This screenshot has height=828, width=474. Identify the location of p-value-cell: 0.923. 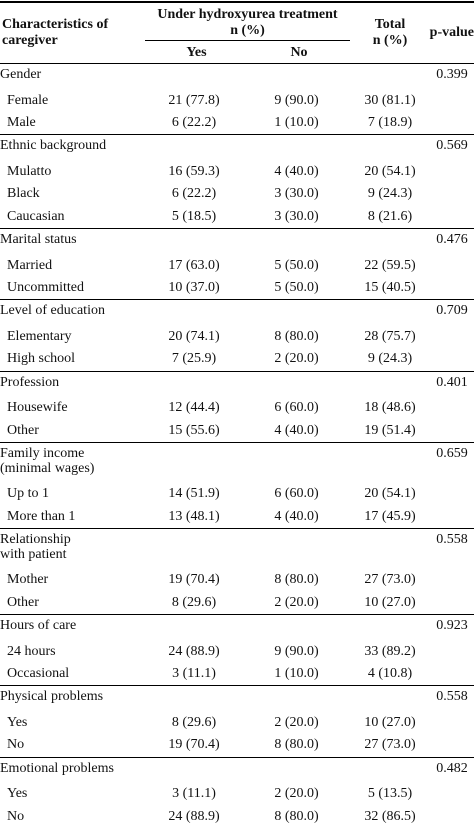
(452, 627).